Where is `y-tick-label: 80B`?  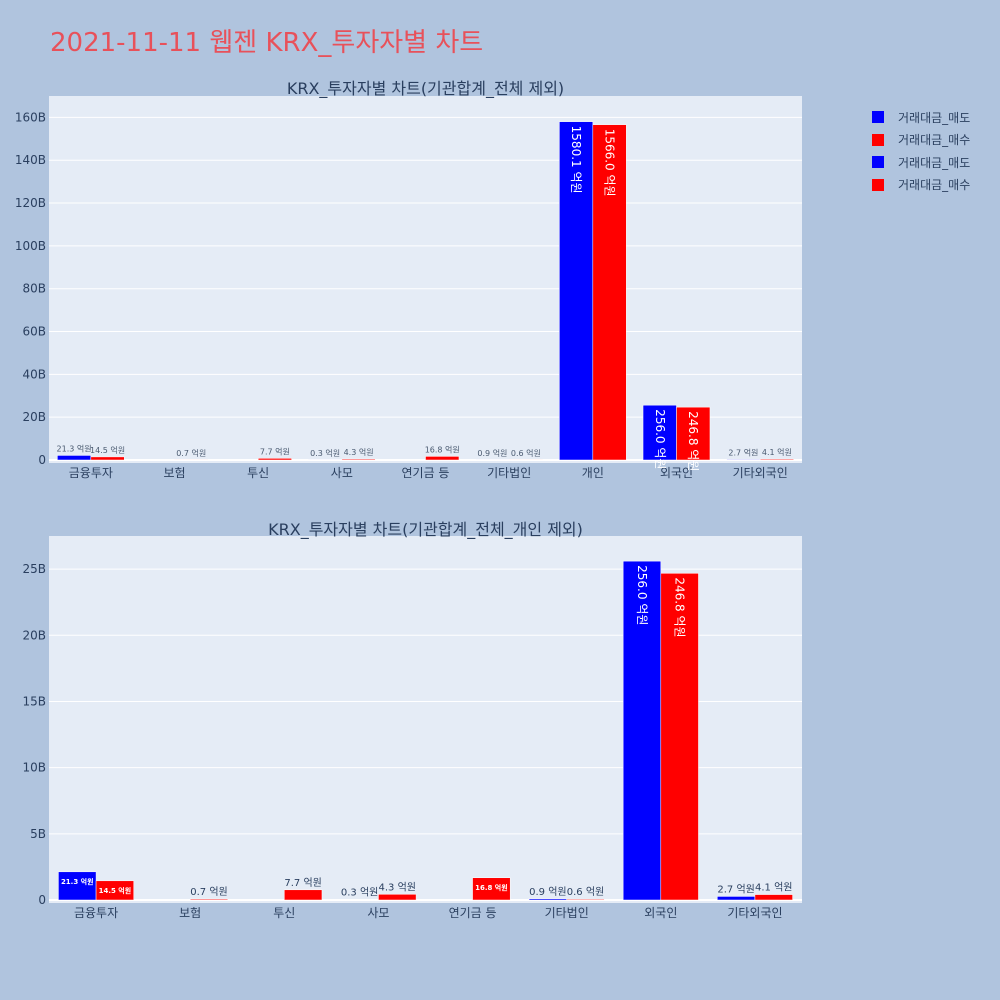
y-tick-label: 80B is located at coordinates (34, 289).